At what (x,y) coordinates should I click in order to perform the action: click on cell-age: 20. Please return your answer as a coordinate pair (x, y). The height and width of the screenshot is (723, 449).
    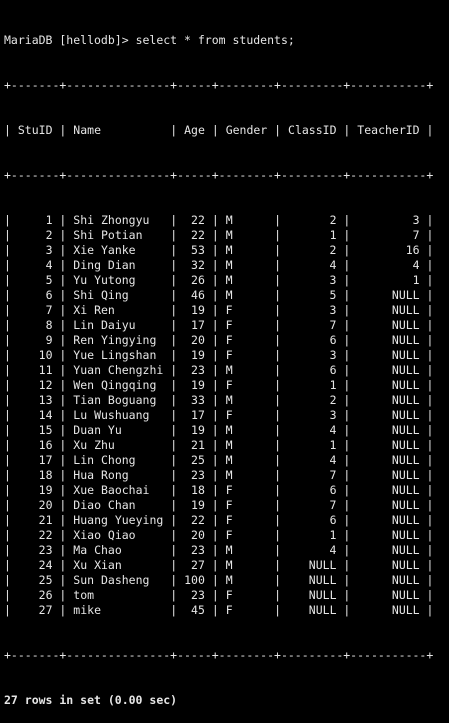
    Looking at the image, I should click on (198, 340).